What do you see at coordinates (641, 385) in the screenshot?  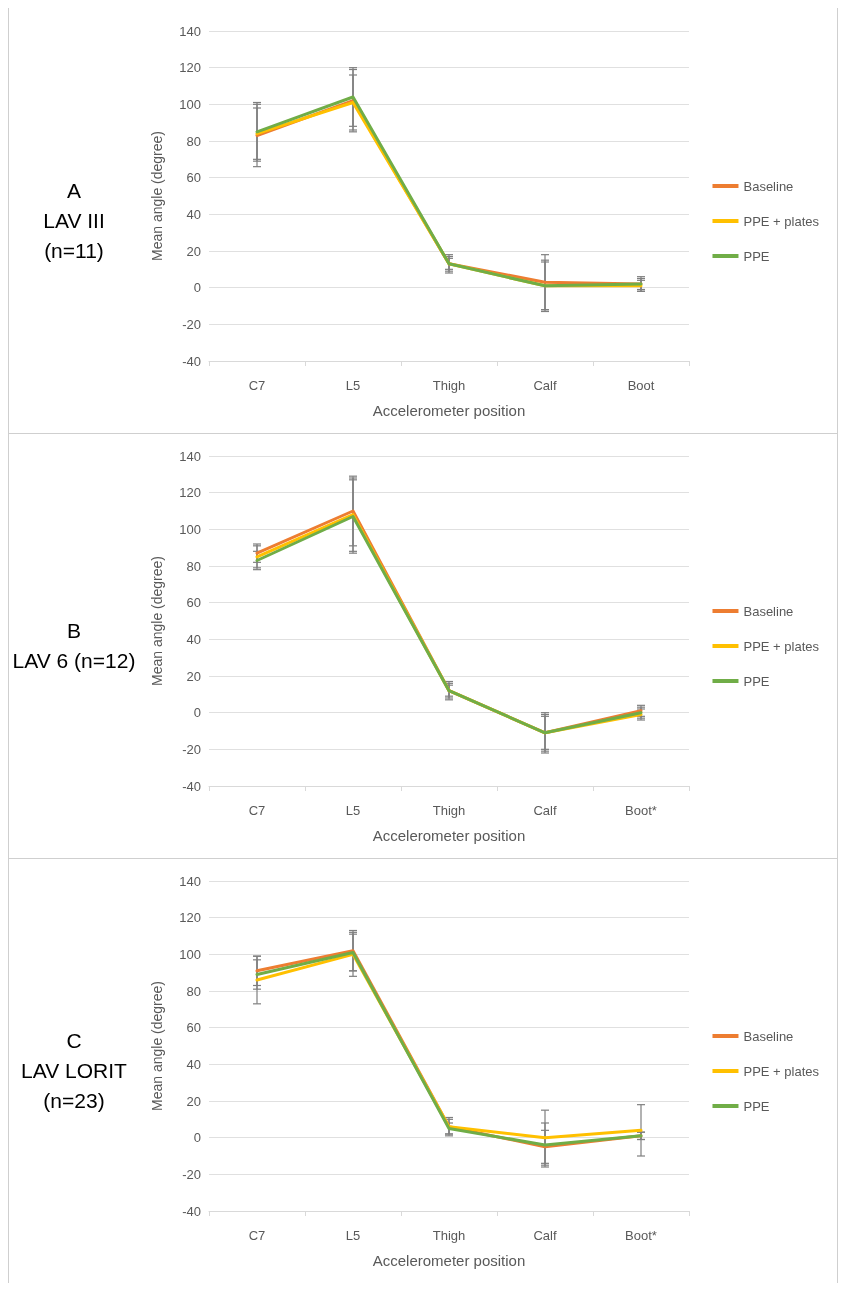 I see `x-tick-label: Boot` at bounding box center [641, 385].